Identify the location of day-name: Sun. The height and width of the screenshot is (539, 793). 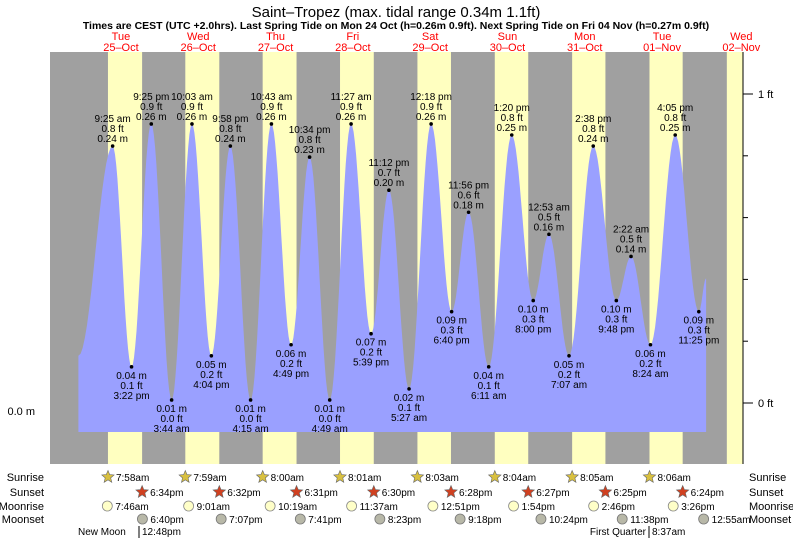
(508, 37).